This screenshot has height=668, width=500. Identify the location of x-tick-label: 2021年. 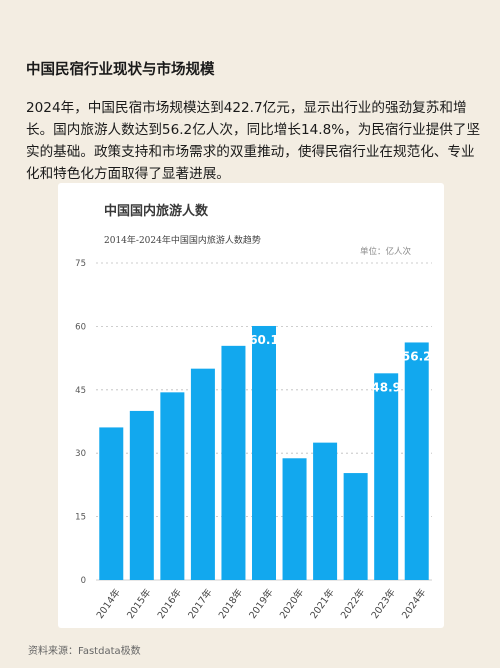
(322, 603).